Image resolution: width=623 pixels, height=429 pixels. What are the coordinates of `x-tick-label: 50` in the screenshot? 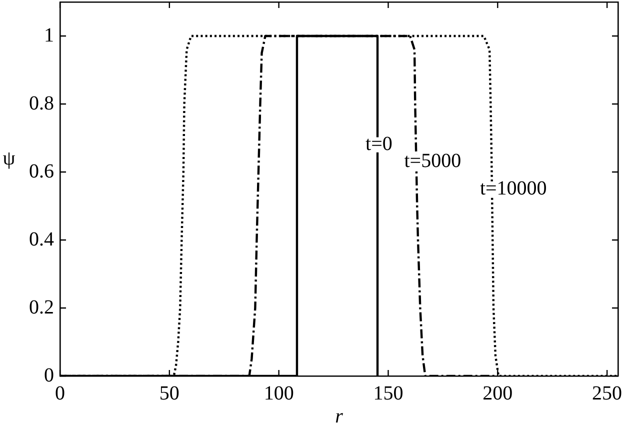 It's located at (169, 393).